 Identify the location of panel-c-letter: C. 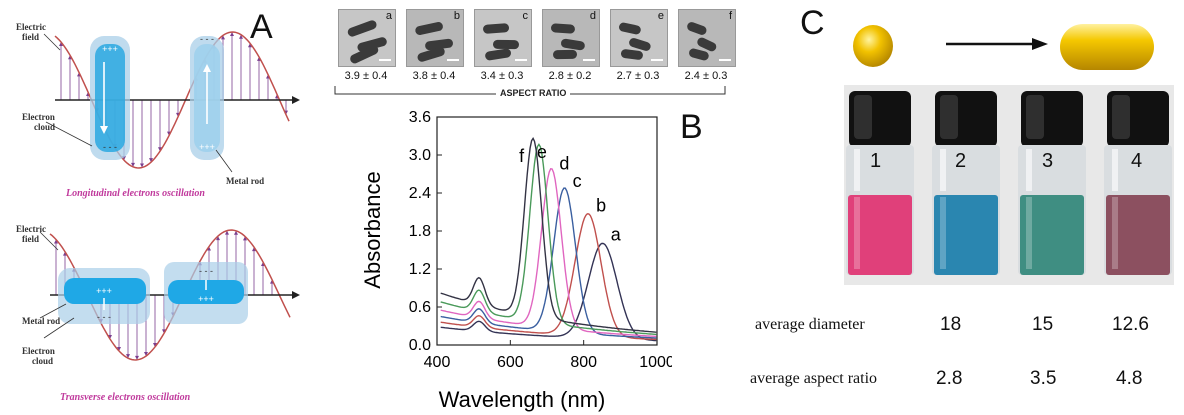
(812, 23).